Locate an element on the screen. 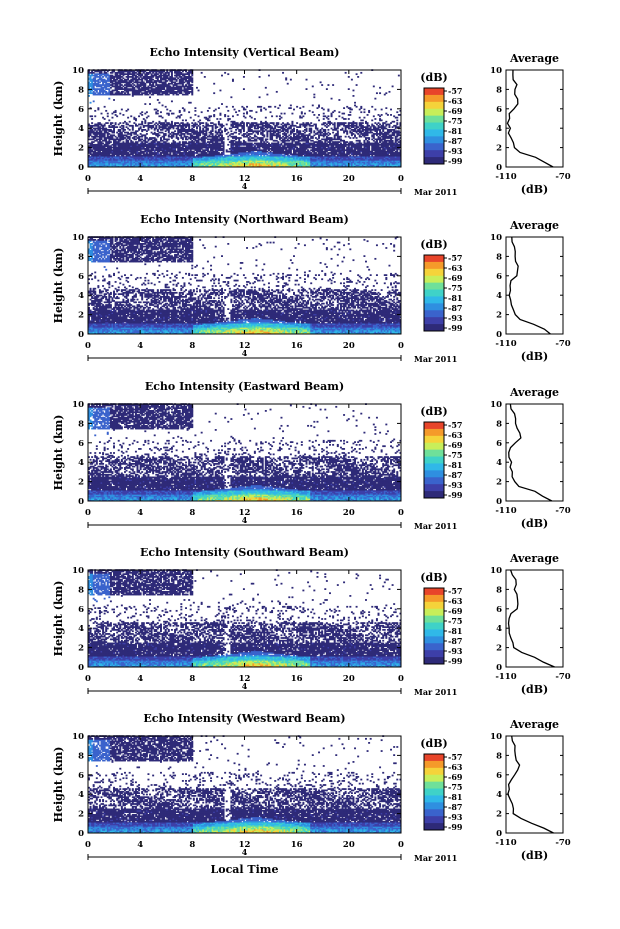 This screenshot has width=620, height=929. average-y-tick-label: 4 is located at coordinates (499, 296).